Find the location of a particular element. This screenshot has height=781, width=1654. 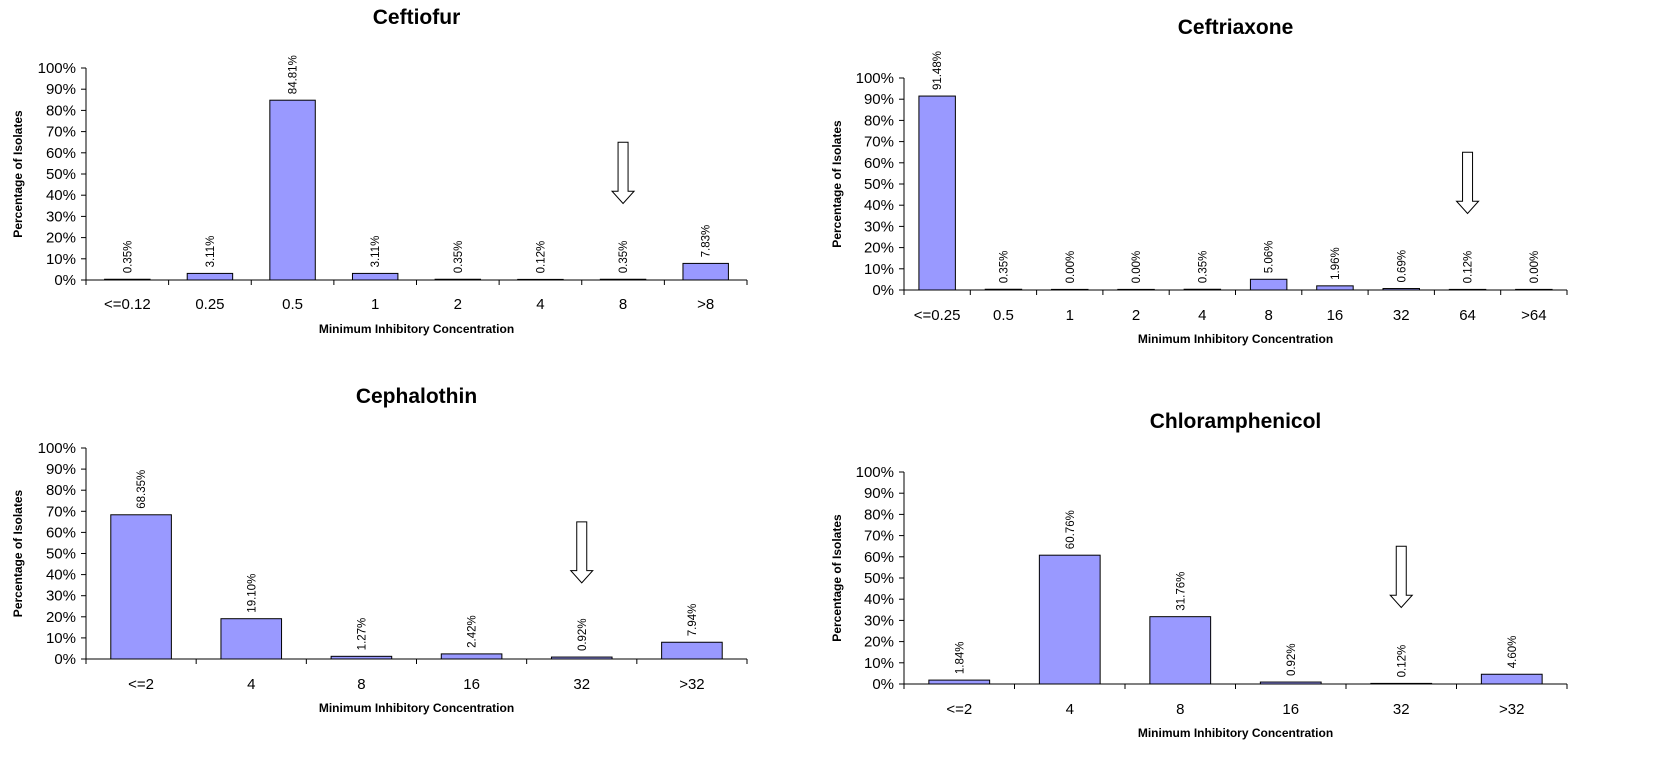

data-label: 91.48% is located at coordinates (938, 70).